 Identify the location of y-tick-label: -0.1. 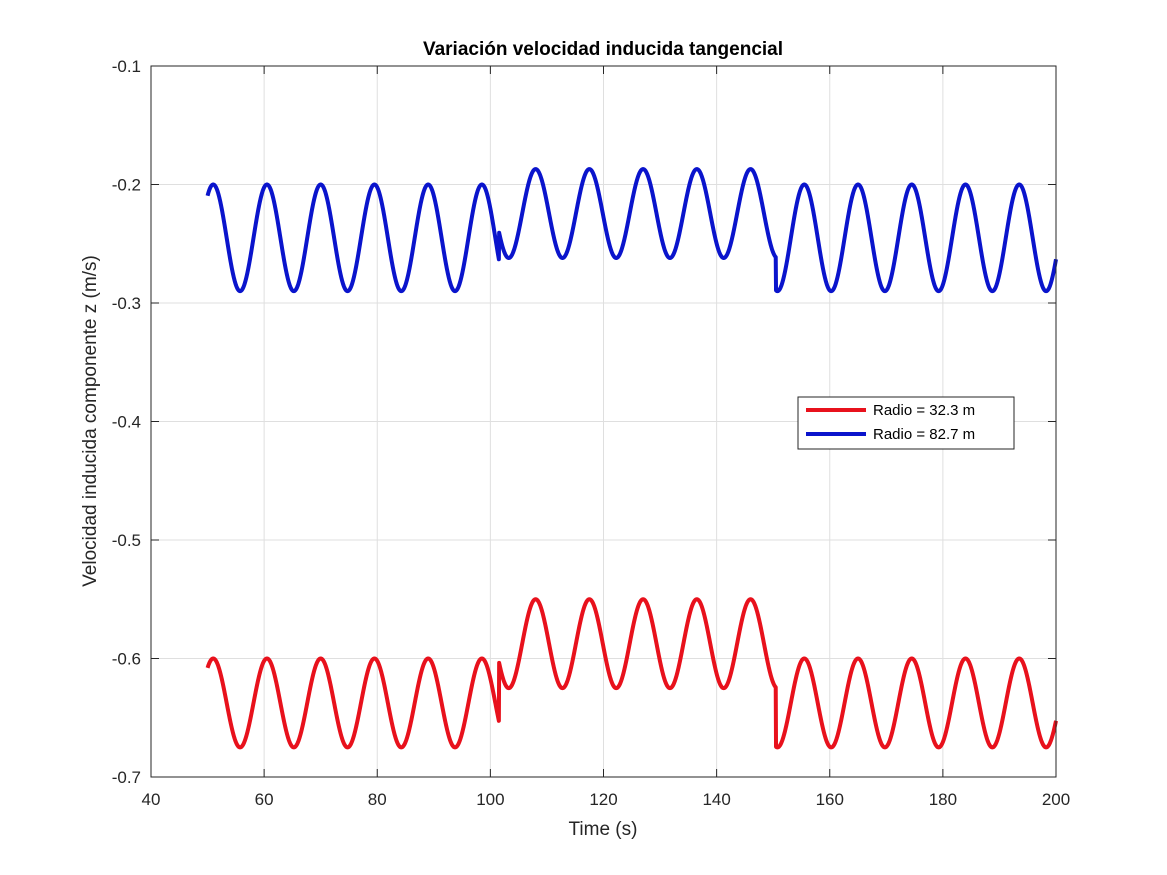
(126, 66).